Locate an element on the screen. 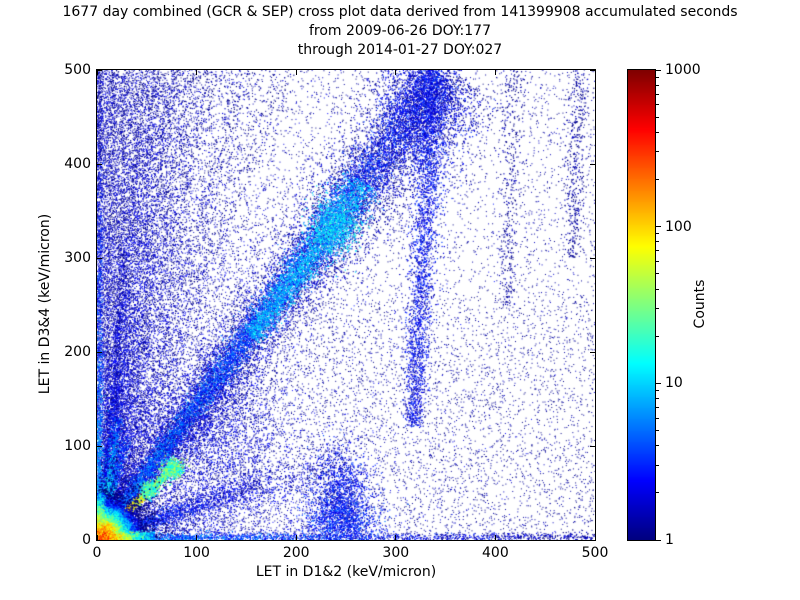  y-tick-label: 400 is located at coordinates (77, 164).